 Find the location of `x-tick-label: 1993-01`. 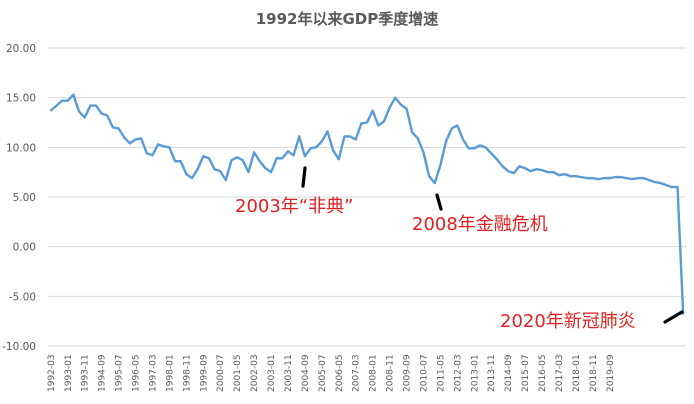

x-tick-label: 1993-01 is located at coordinates (69, 373).